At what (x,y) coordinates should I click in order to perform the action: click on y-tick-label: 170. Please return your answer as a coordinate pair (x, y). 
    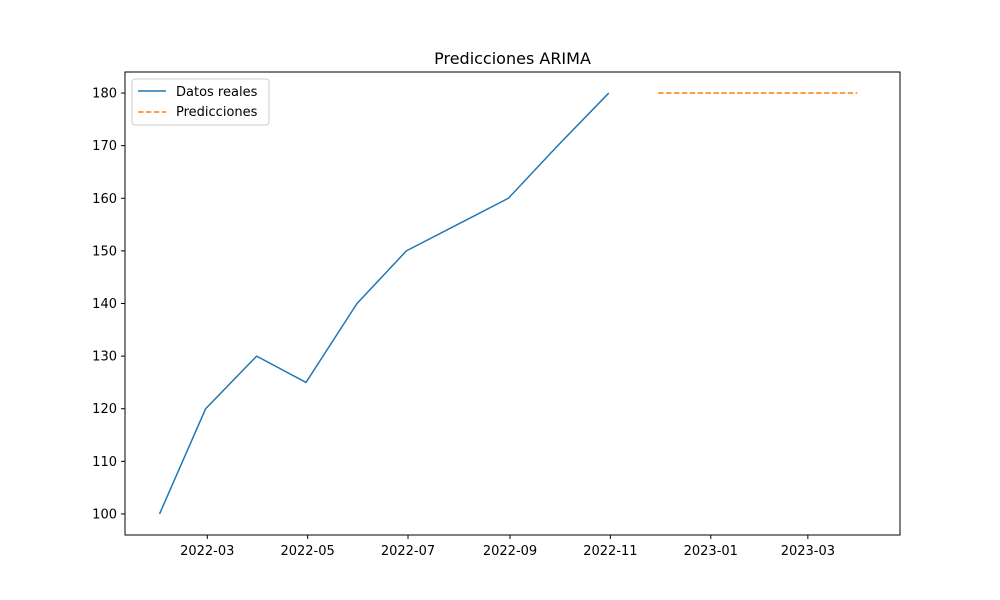
    Looking at the image, I should click on (104, 146).